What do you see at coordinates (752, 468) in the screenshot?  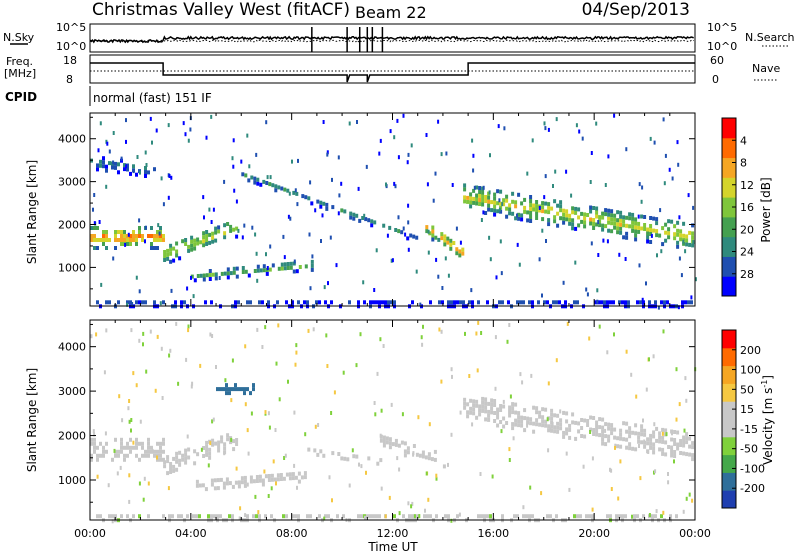 I see `colorbar-tick-label: -100` at bounding box center [752, 468].